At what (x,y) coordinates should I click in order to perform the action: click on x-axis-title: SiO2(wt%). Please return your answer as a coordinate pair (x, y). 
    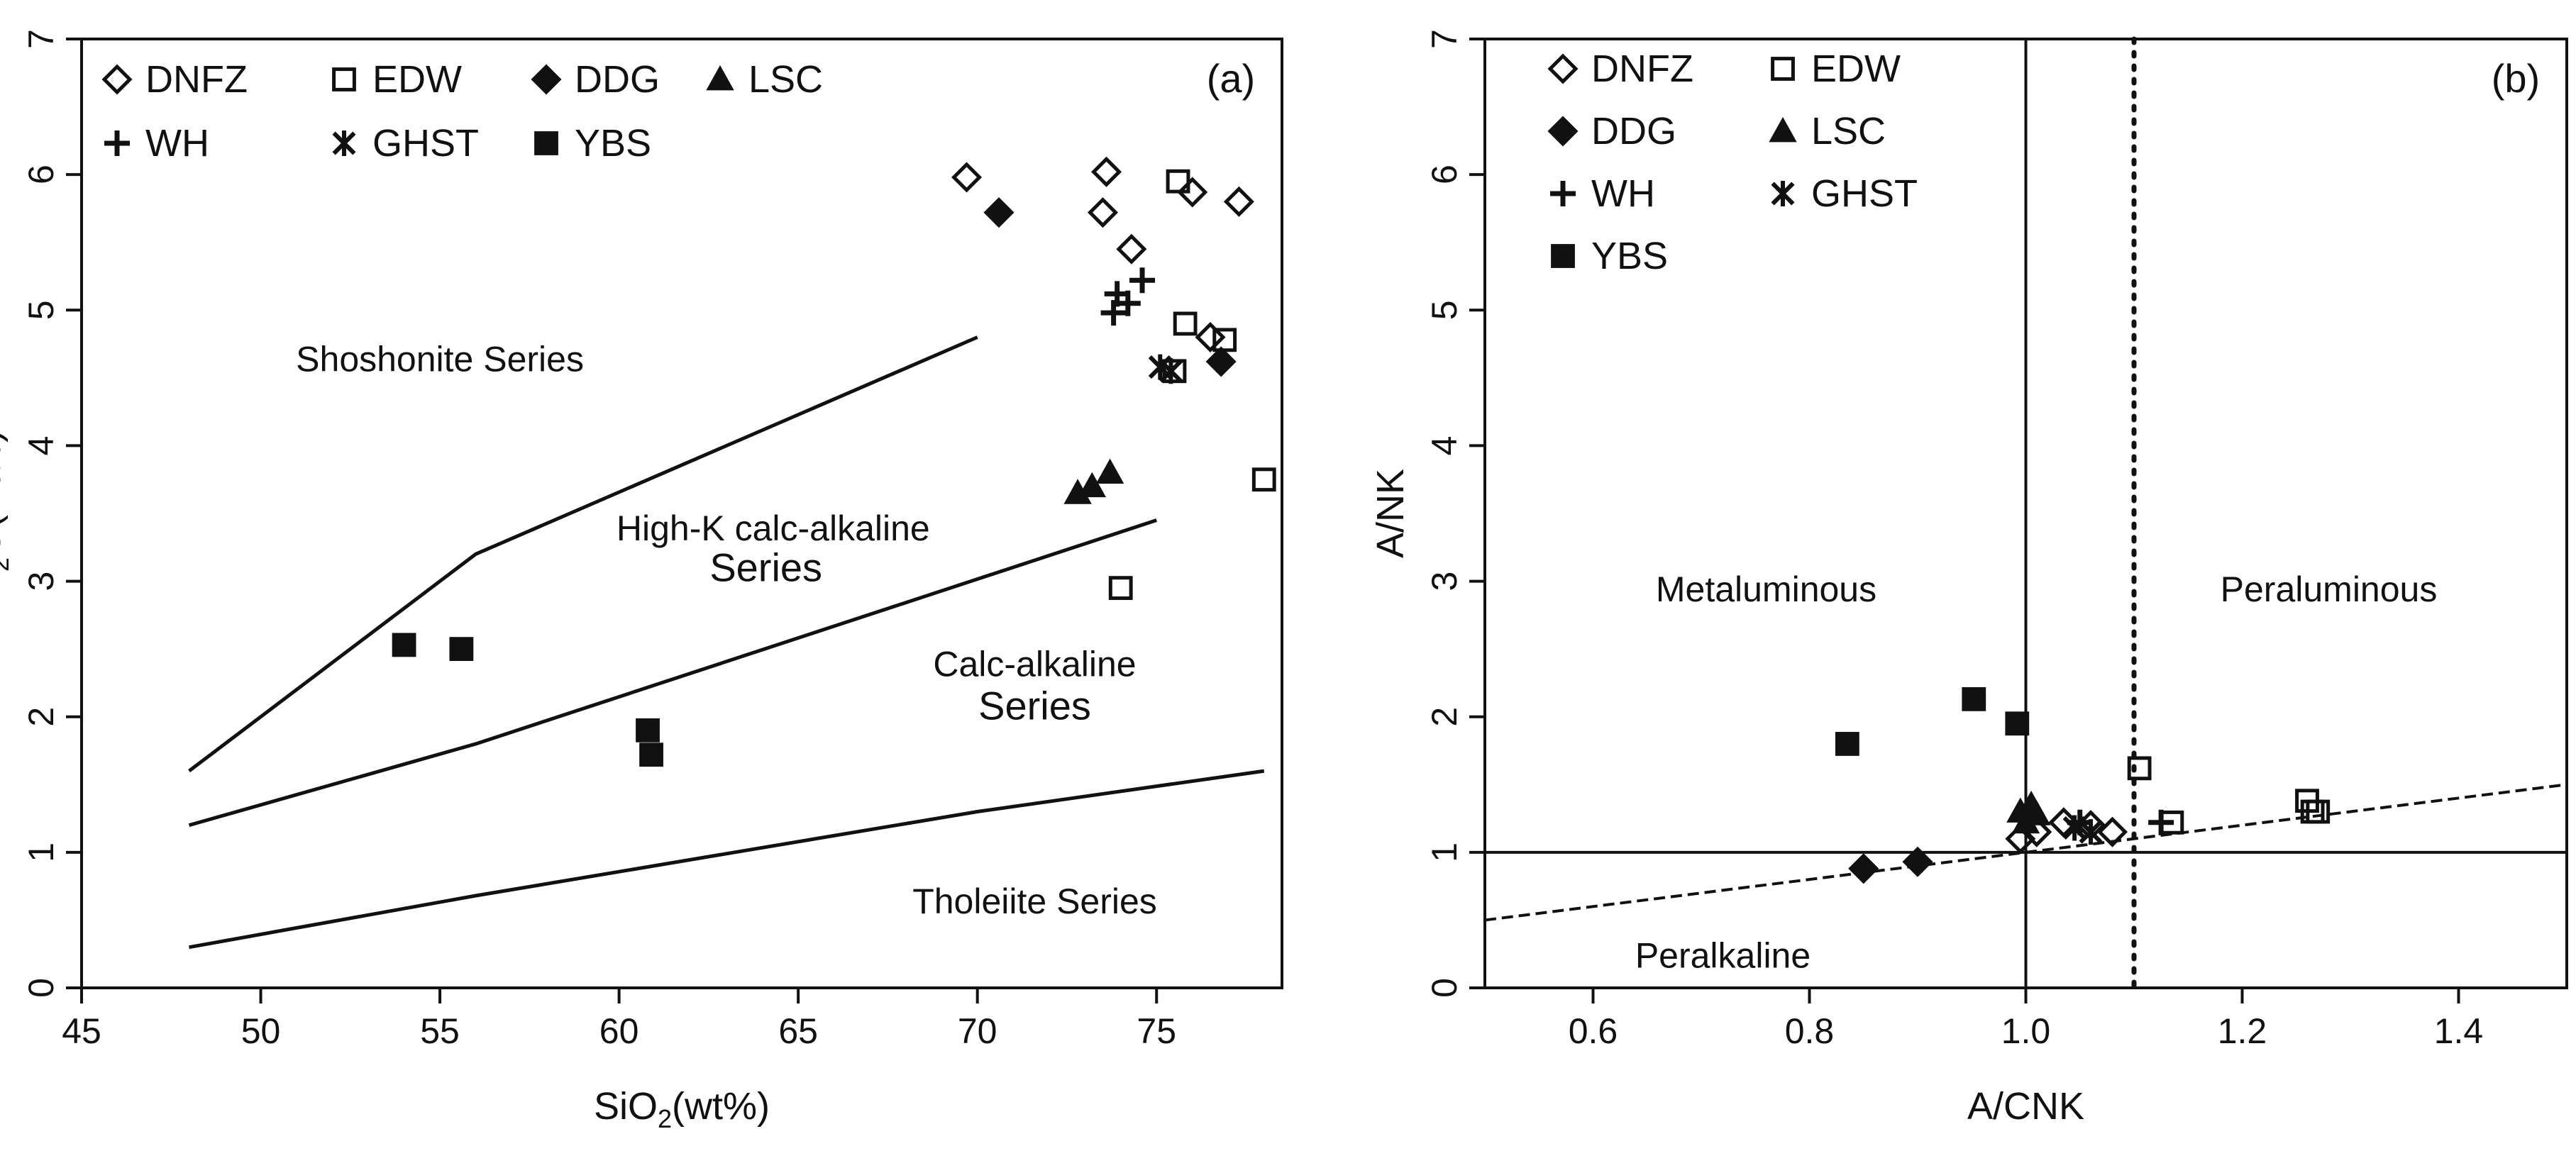
    Looking at the image, I should click on (682, 1109).